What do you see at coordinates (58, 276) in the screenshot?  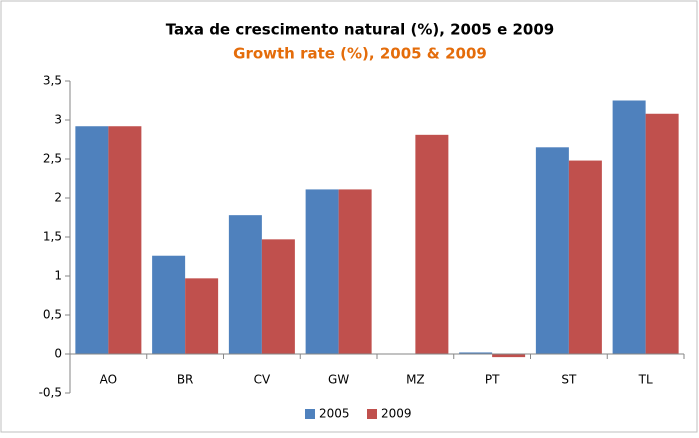 I see `y-tick-label: 1` at bounding box center [58, 276].